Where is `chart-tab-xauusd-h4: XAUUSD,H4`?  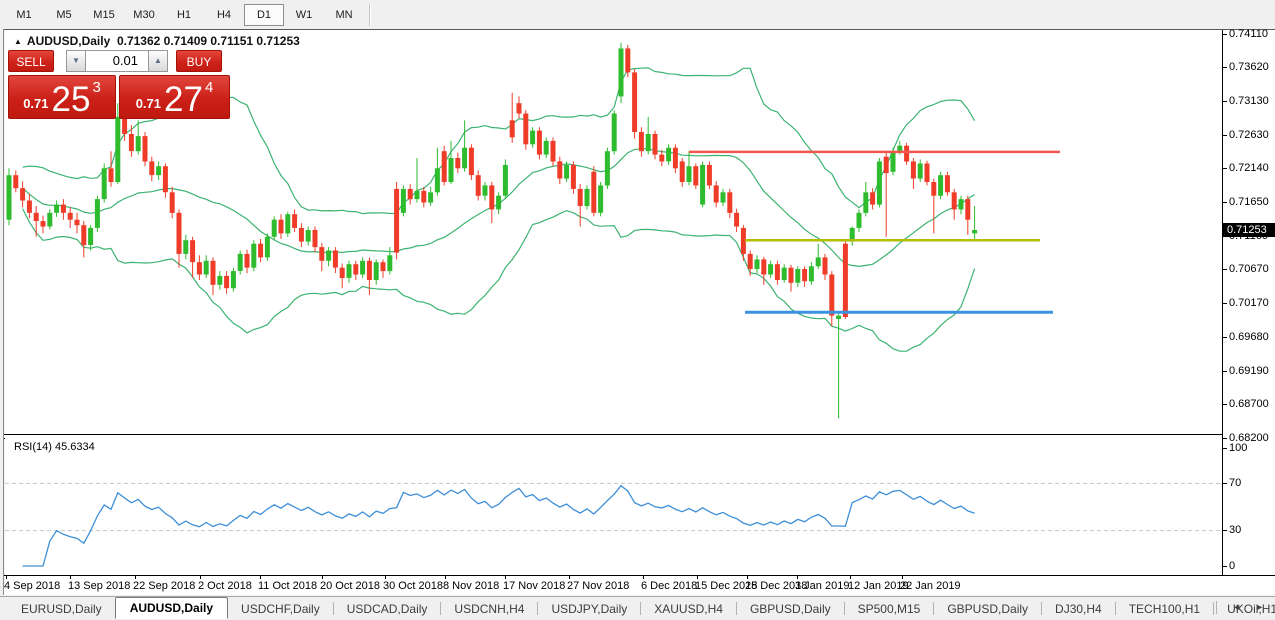 chart-tab-xauusd-h4: XAUUSD,H4 is located at coordinates (688, 608).